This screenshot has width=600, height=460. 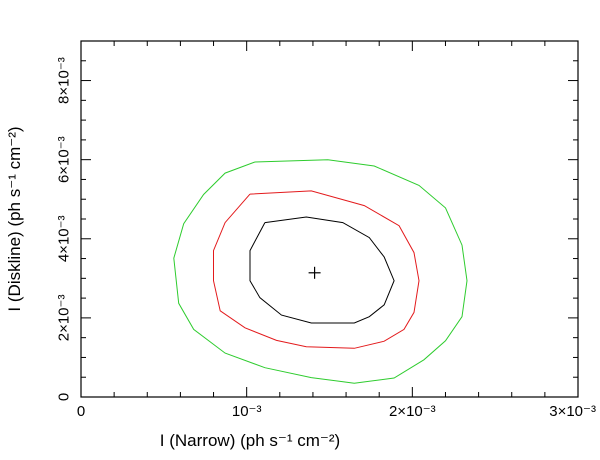 What do you see at coordinates (14, 218) in the screenshot?
I see `y-axis-label: I (Diskline) (ph s⁻¹ cm⁻²)` at bounding box center [14, 218].